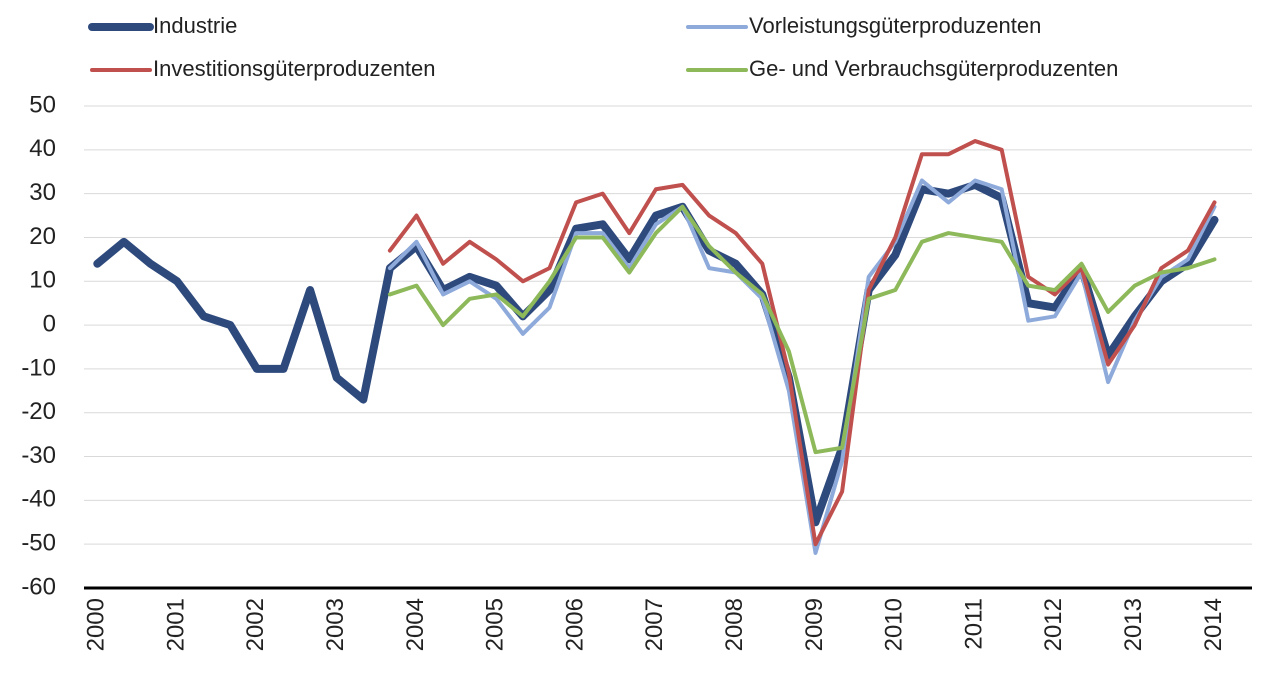  I want to click on legend-label: Investitionsgüterproduzenten, so click(294, 68).